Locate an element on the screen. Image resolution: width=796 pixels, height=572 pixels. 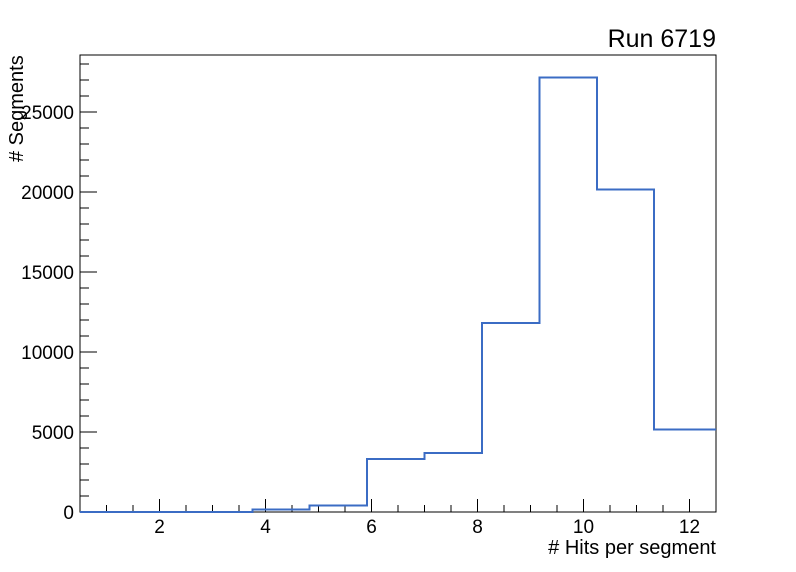
y-tick-label: 20000 is located at coordinates (47, 193).